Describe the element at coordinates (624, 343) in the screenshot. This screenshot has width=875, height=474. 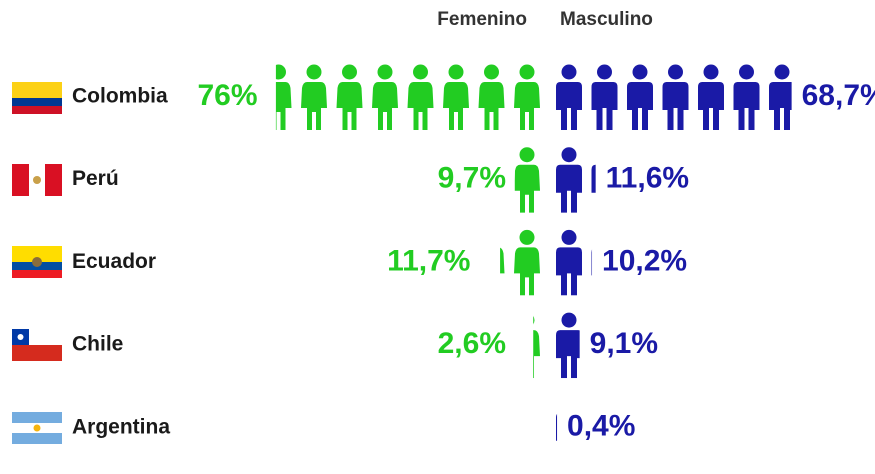
I see `value-label: 9,1%` at that location.